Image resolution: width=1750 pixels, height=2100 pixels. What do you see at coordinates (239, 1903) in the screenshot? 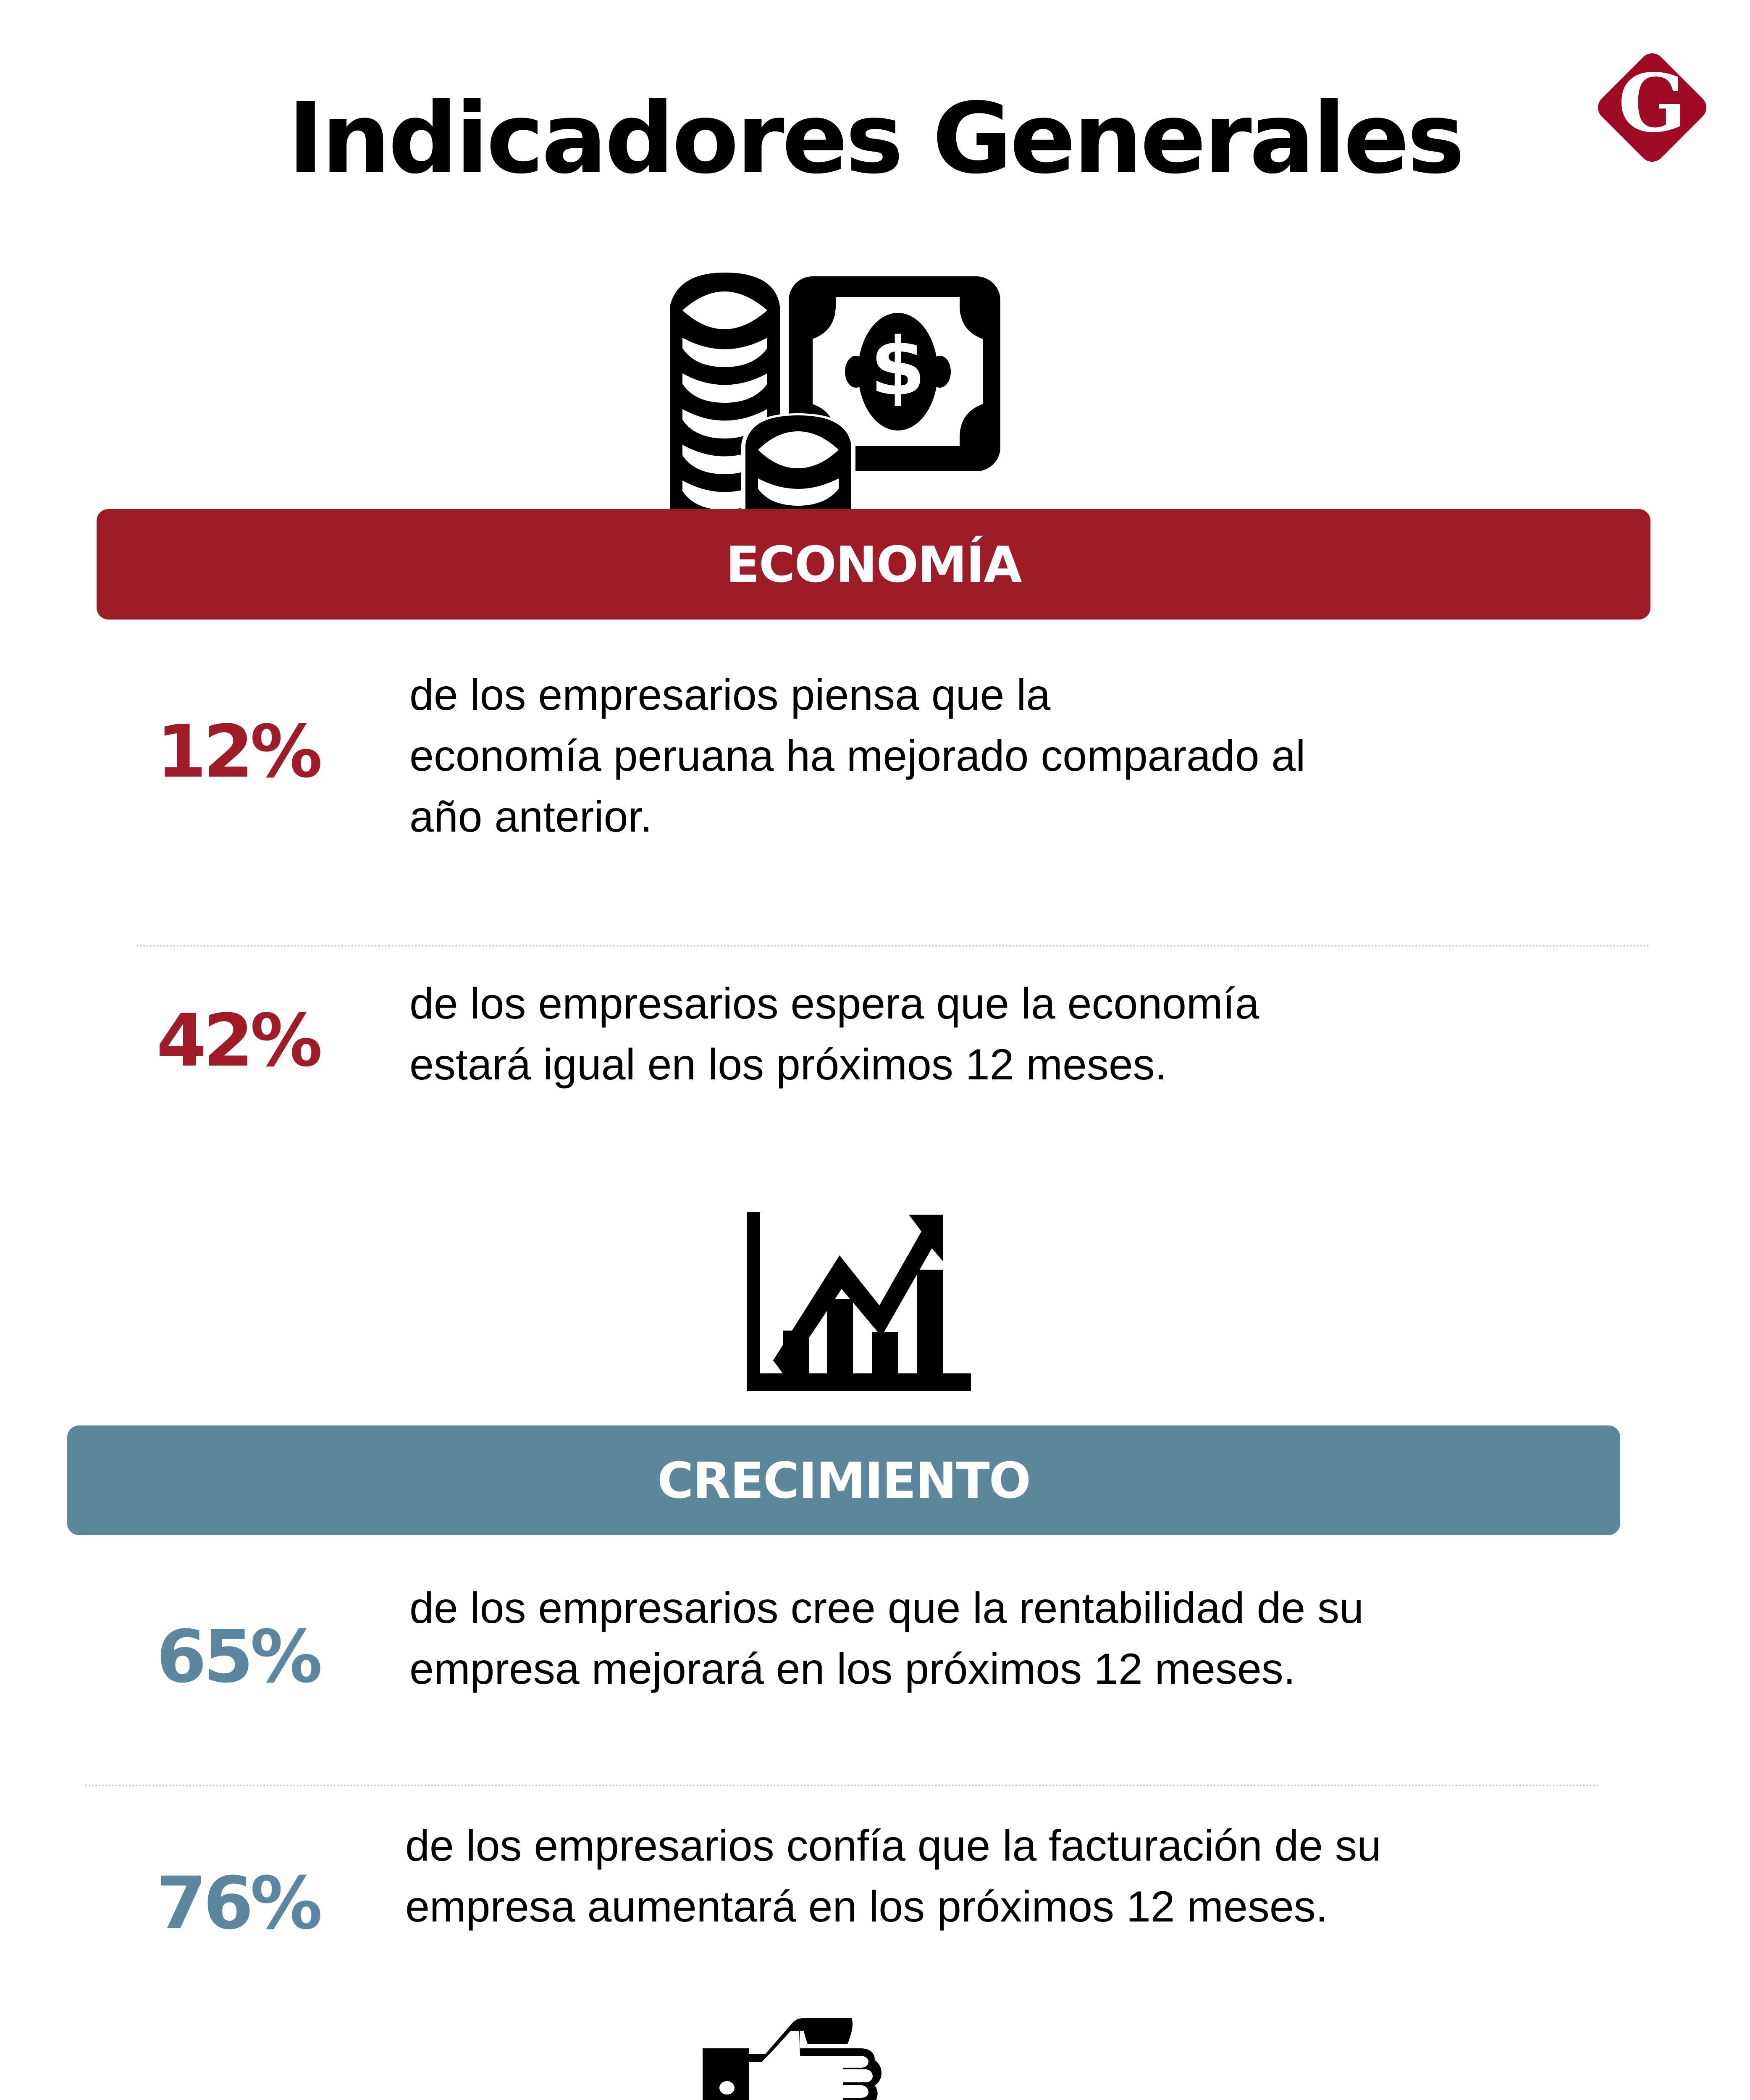
I see `stat-value-76: 76%` at bounding box center [239, 1903].